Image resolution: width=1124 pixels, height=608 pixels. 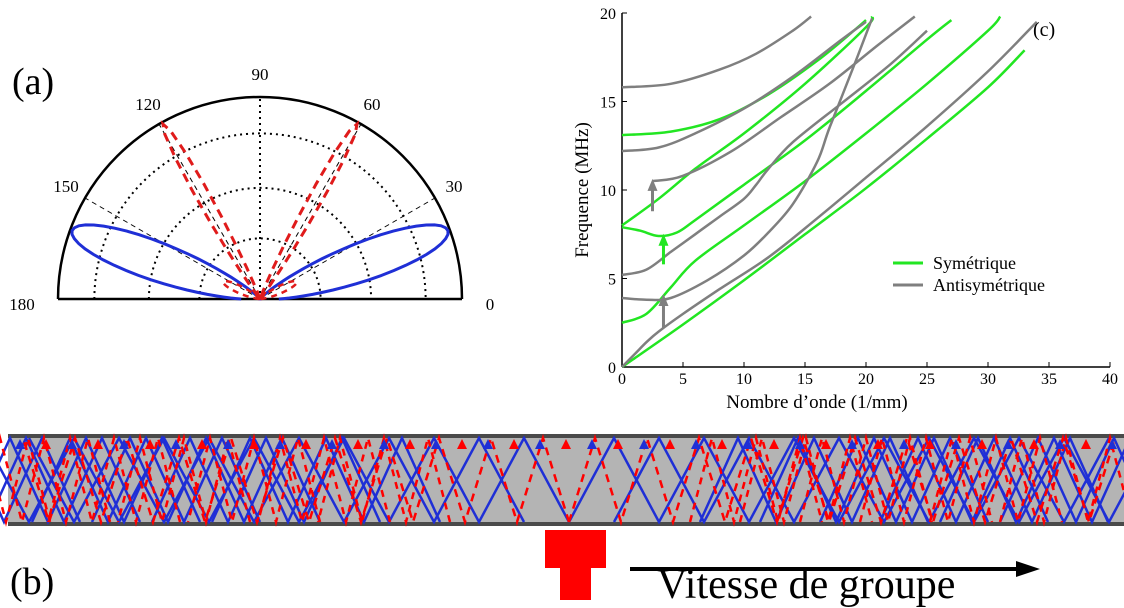 I want to click on legend-label-antisymmetric: Antisymétrique, so click(x=989, y=285).